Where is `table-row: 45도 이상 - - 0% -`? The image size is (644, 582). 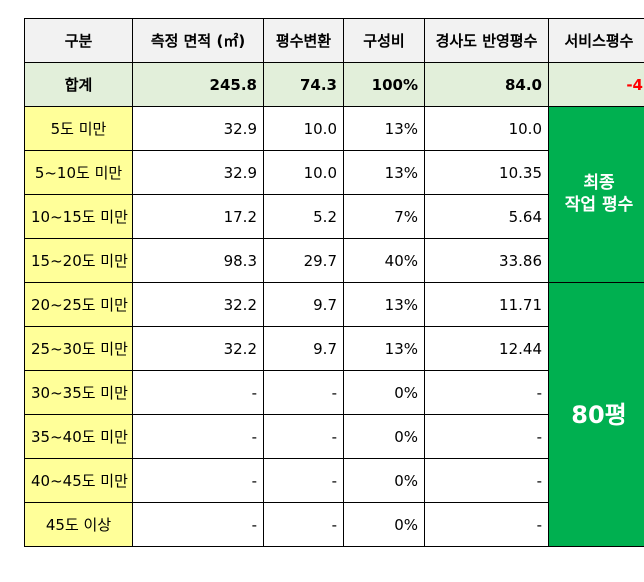 table-row: 45도 이상 - - 0% - is located at coordinates (334, 524).